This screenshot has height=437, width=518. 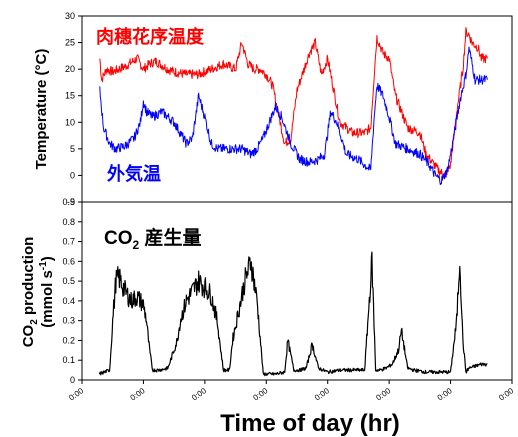 I want to click on y-tick-label: 0.8, so click(x=68, y=222).